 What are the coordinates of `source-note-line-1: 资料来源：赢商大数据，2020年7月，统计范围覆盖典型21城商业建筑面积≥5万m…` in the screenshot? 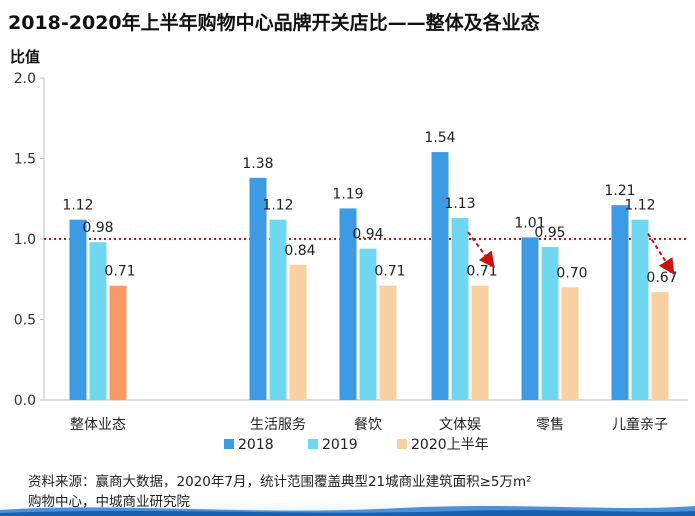 It's located at (280, 482).